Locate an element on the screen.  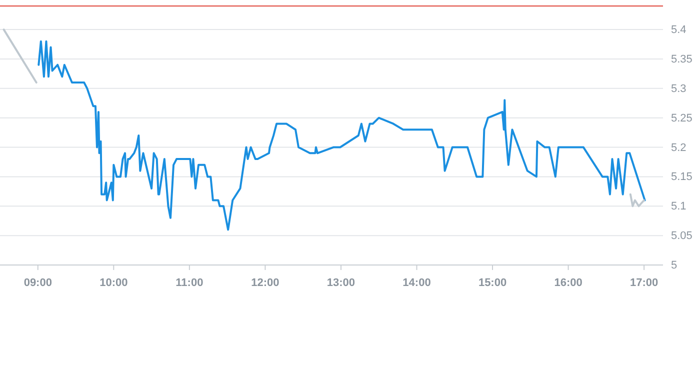
y-tick-label: 5.15 is located at coordinates (681, 177).